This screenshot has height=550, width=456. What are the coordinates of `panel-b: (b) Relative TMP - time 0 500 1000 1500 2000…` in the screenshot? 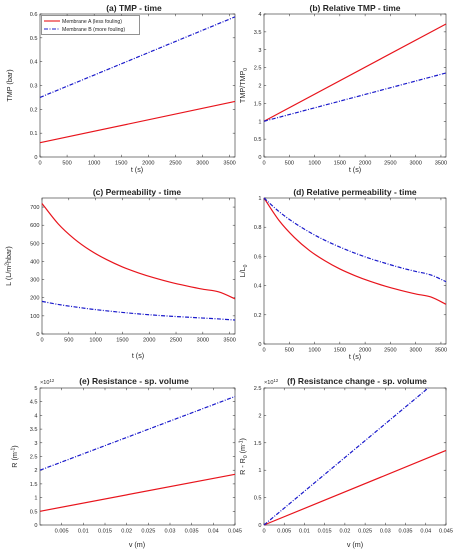 It's located at (342, 88).